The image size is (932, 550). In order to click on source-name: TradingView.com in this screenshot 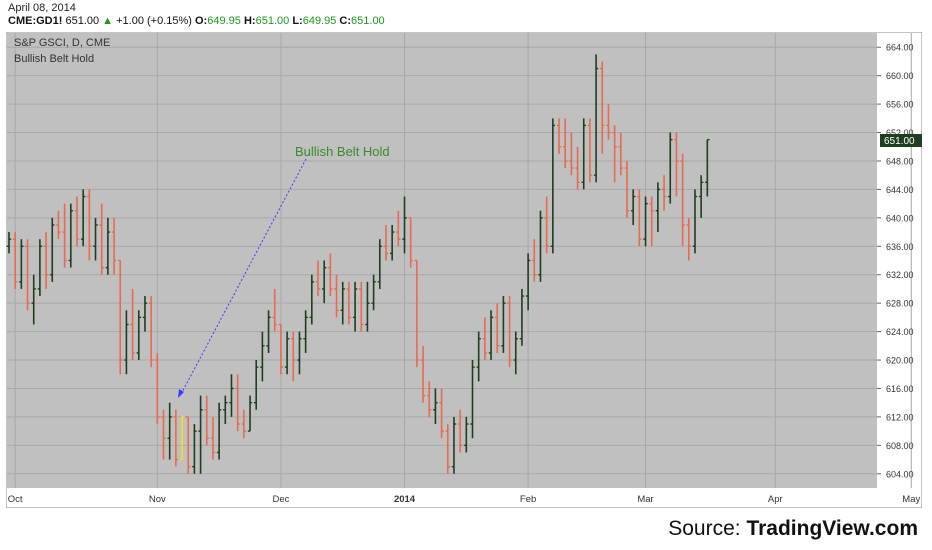, I will do `click(832, 528)`.